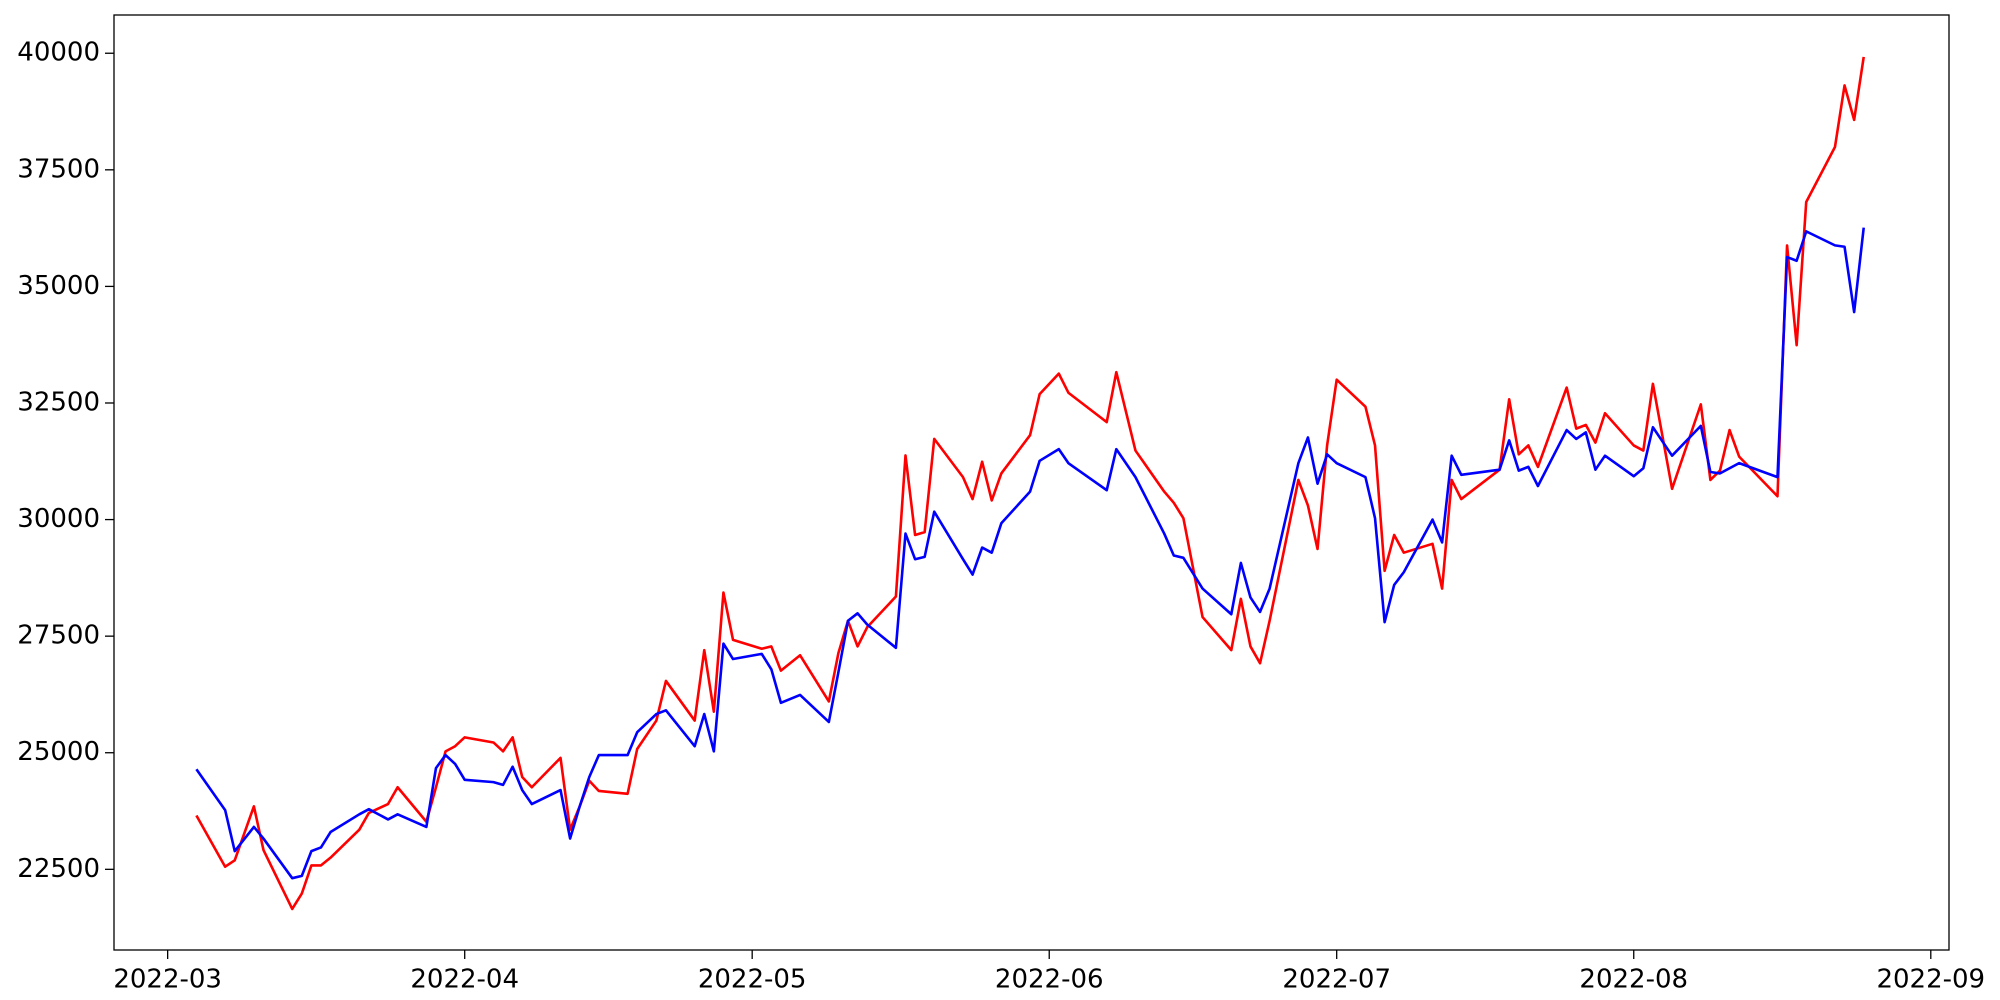 The image size is (2000, 1000). Describe the element at coordinates (58, 519) in the screenshot. I see `y-tick-label: 30000` at that location.